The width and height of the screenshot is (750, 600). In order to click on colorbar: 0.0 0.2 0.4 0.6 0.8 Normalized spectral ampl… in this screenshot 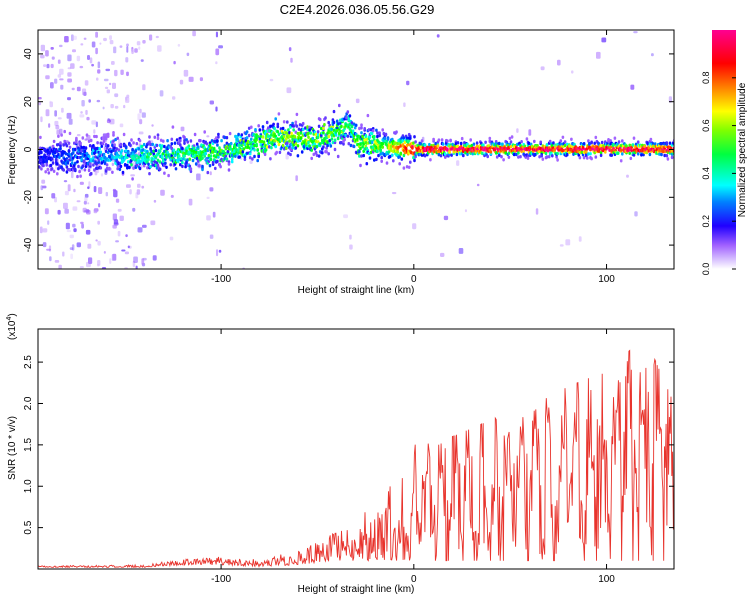, I will do `click(724, 152)`.